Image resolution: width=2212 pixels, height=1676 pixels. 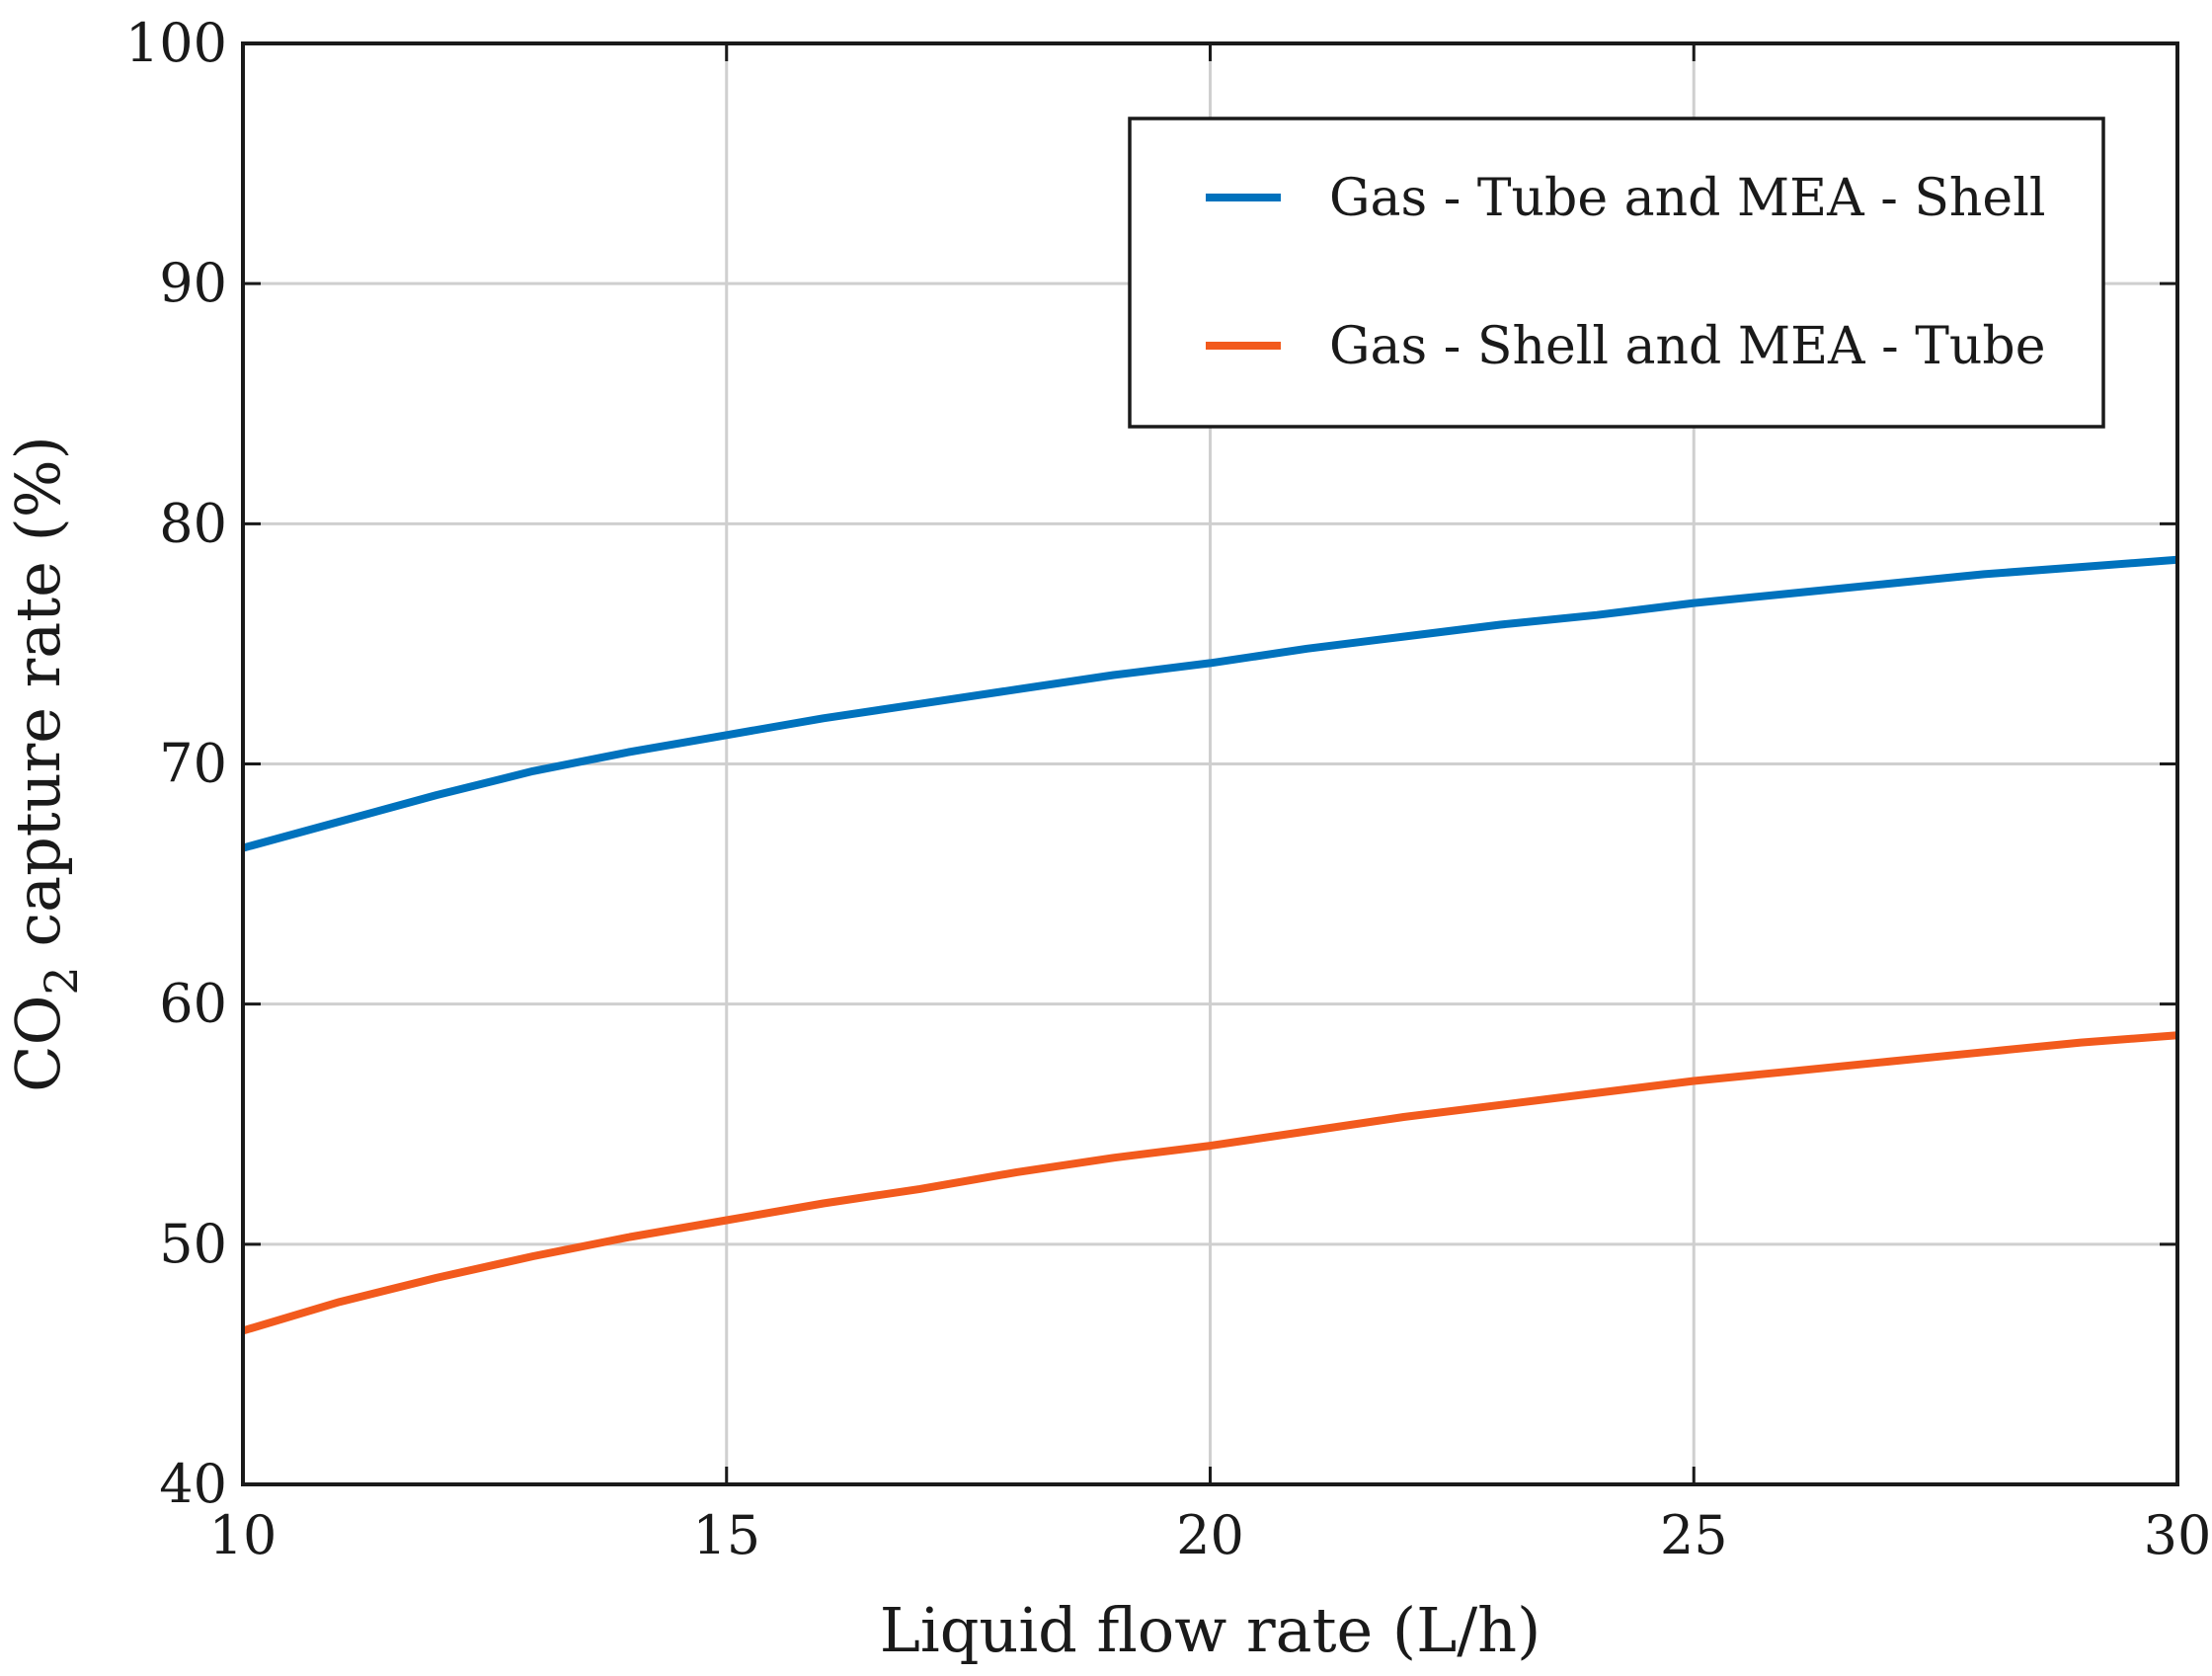 I want to click on y-tick-label: 50, so click(x=193, y=1244).